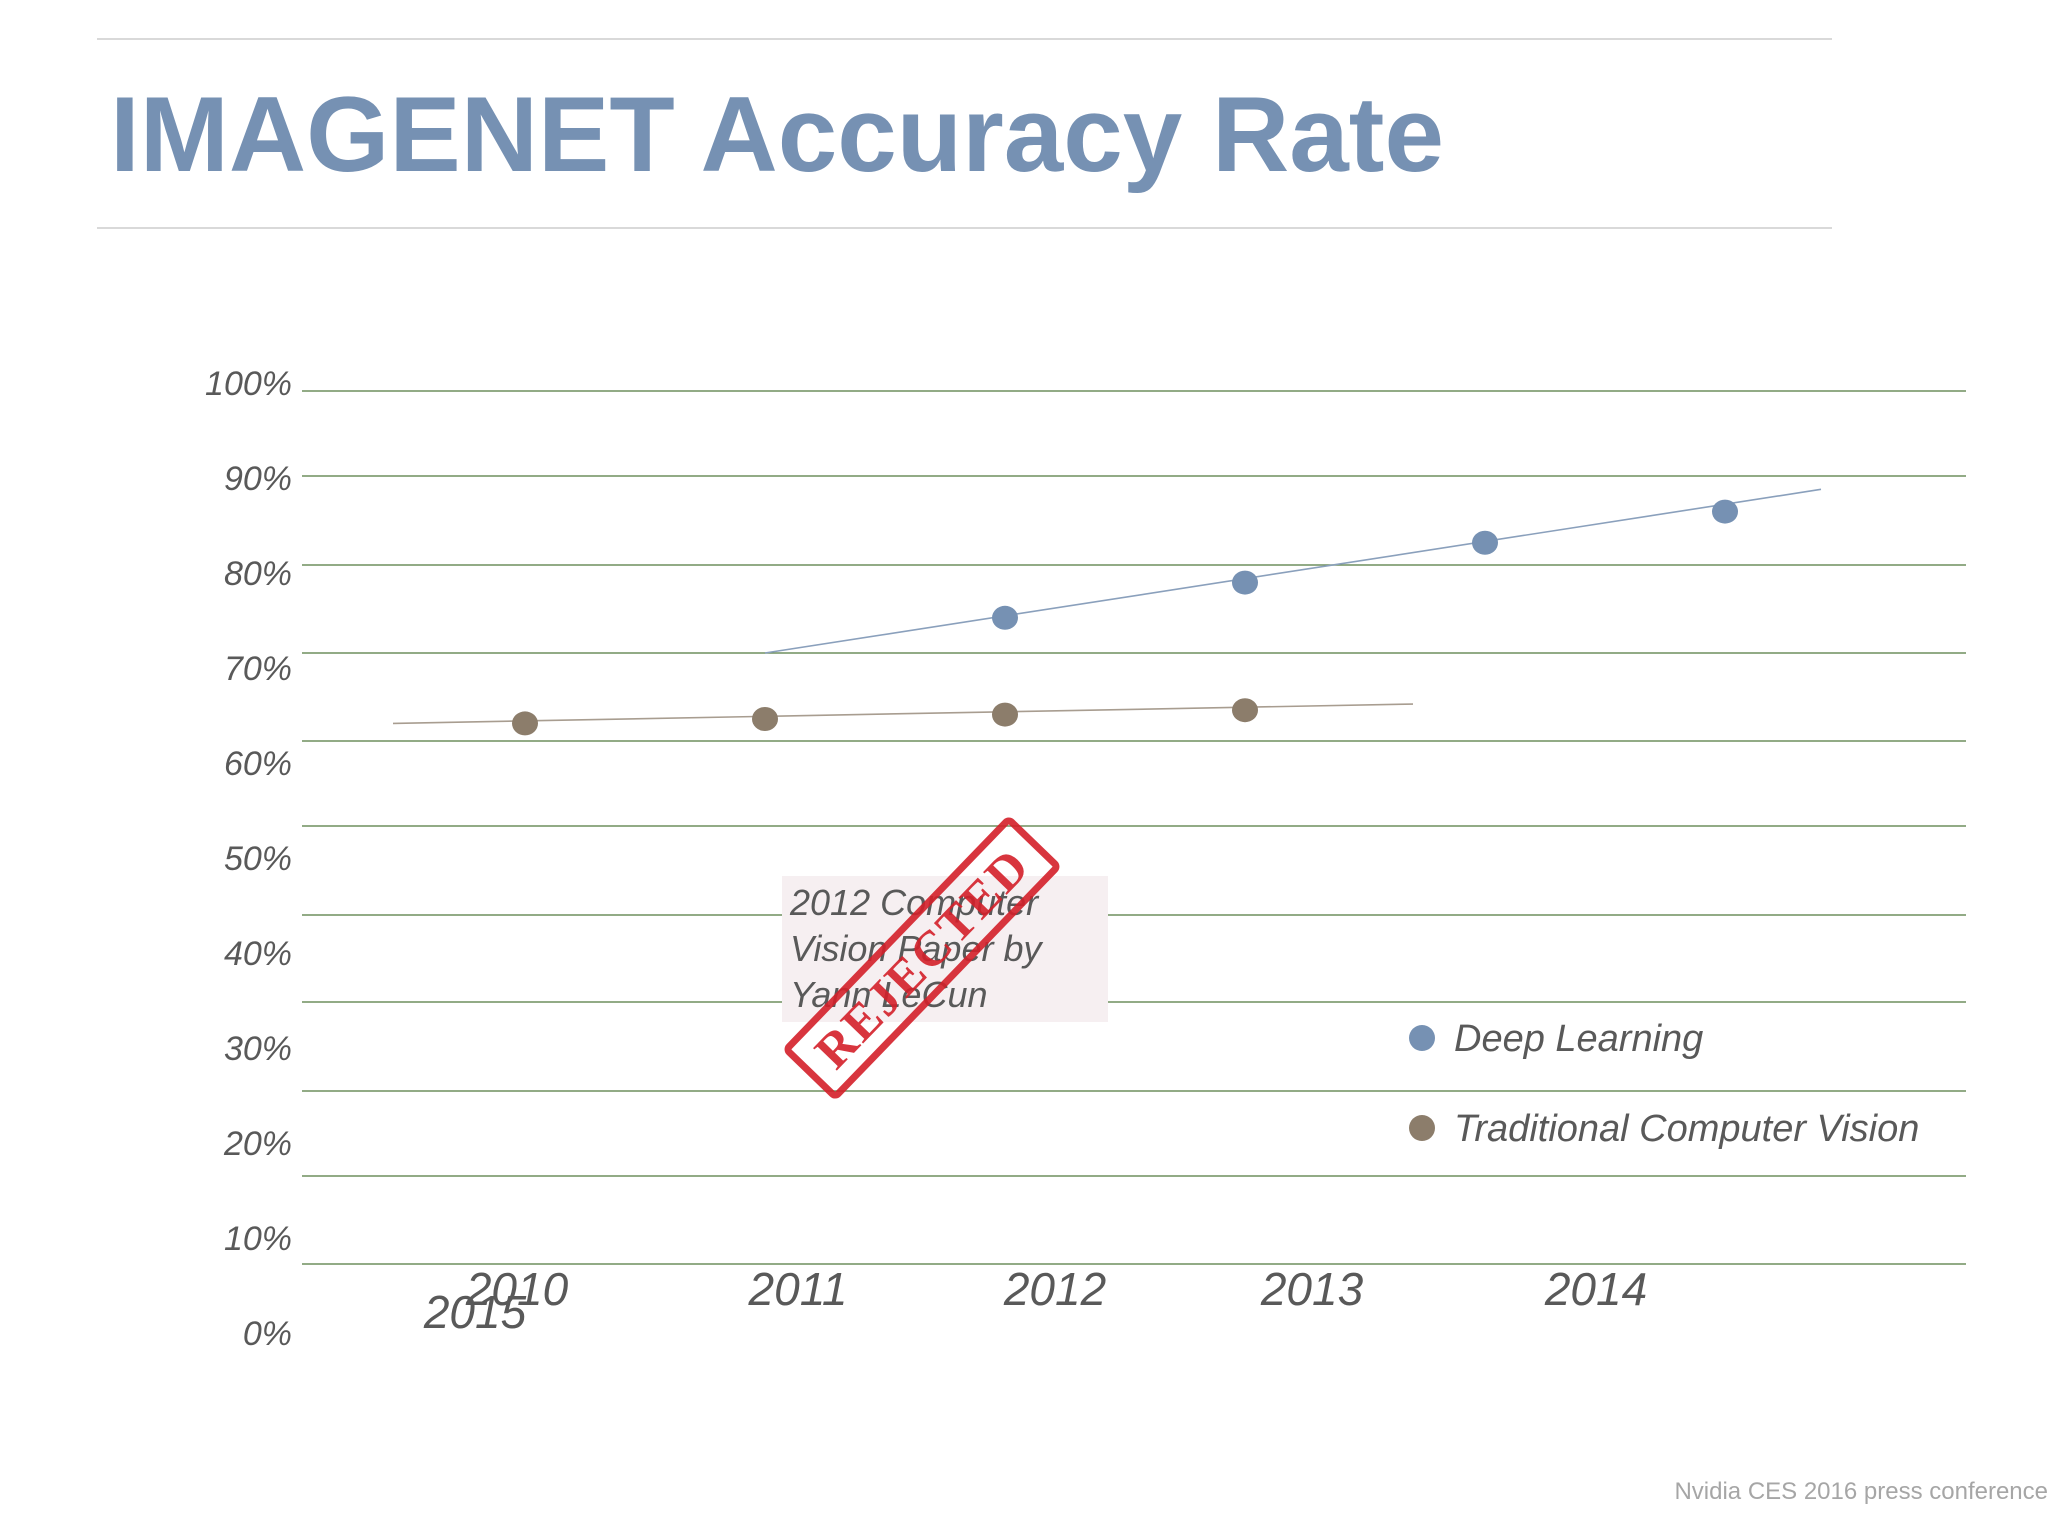  Describe the element at coordinates (916, 948) in the screenshot. I see `annotation-text: Vision Paper by` at that location.